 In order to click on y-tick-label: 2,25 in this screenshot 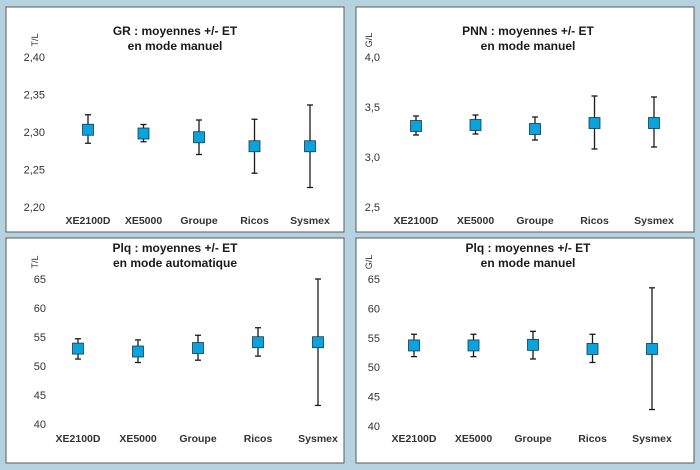, I will do `click(34, 171)`.